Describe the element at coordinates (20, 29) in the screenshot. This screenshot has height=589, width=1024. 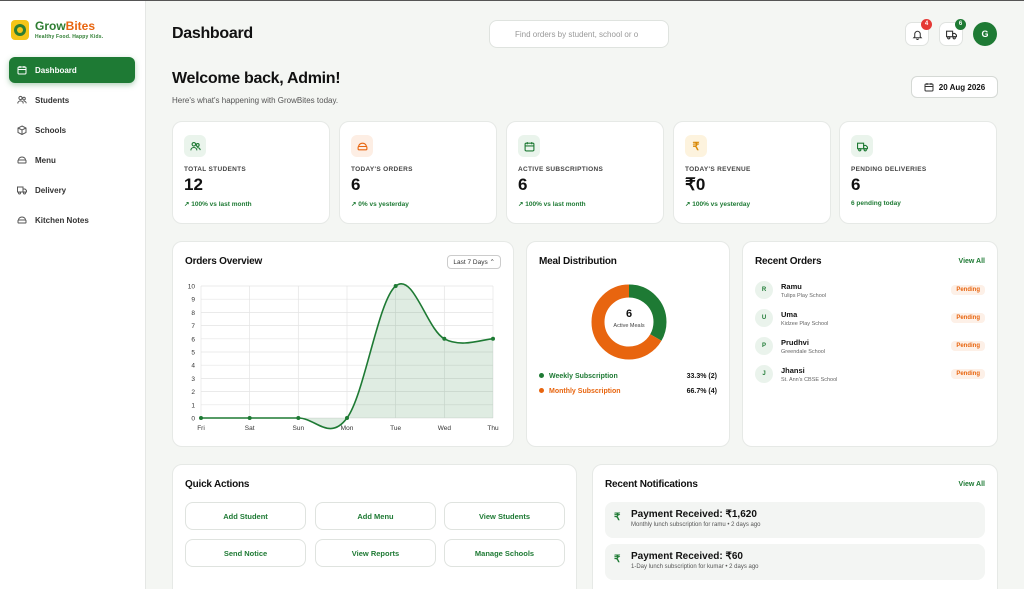
I see `growbites-logo-icon` at that location.